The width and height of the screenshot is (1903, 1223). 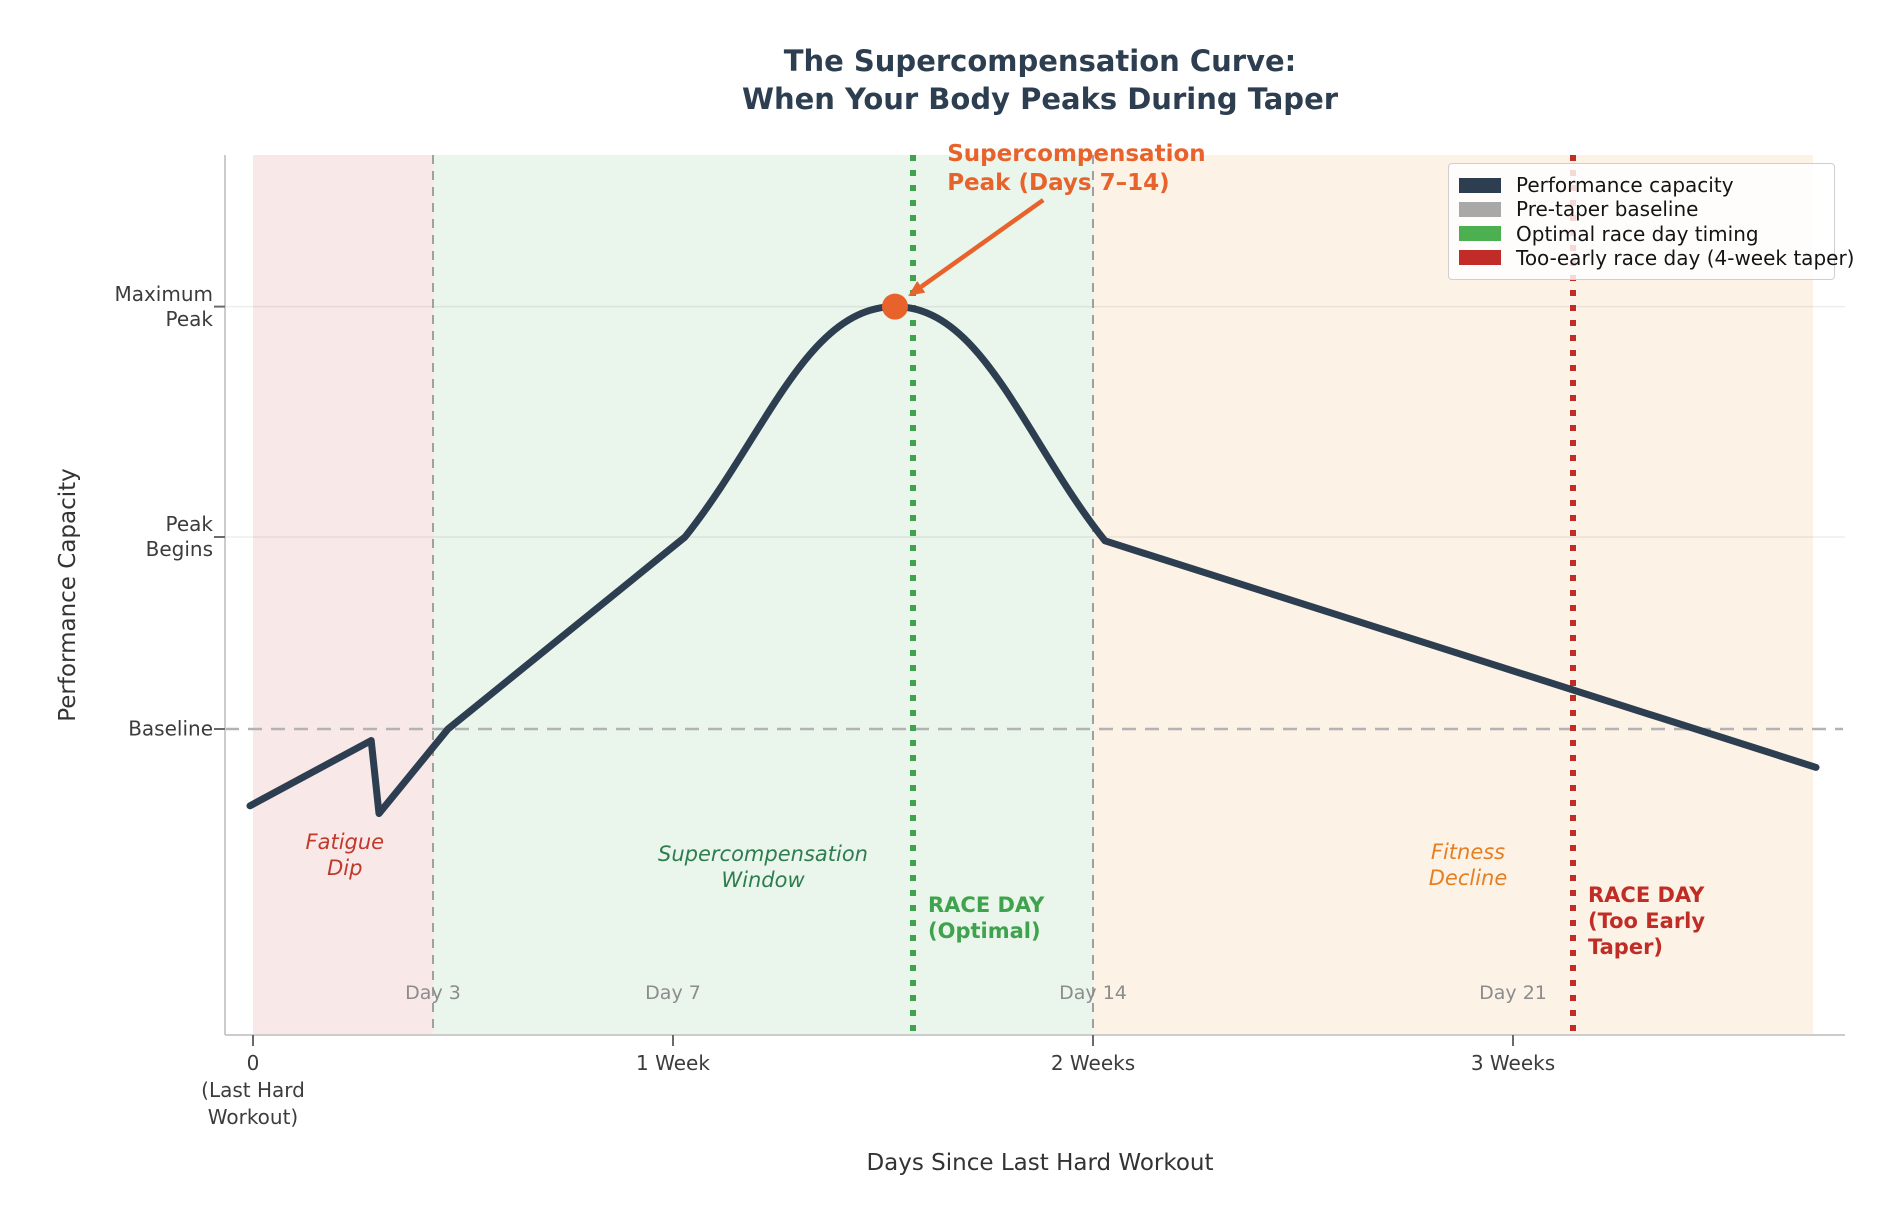 I want to click on day-label: Day 14, so click(x=1093, y=993).